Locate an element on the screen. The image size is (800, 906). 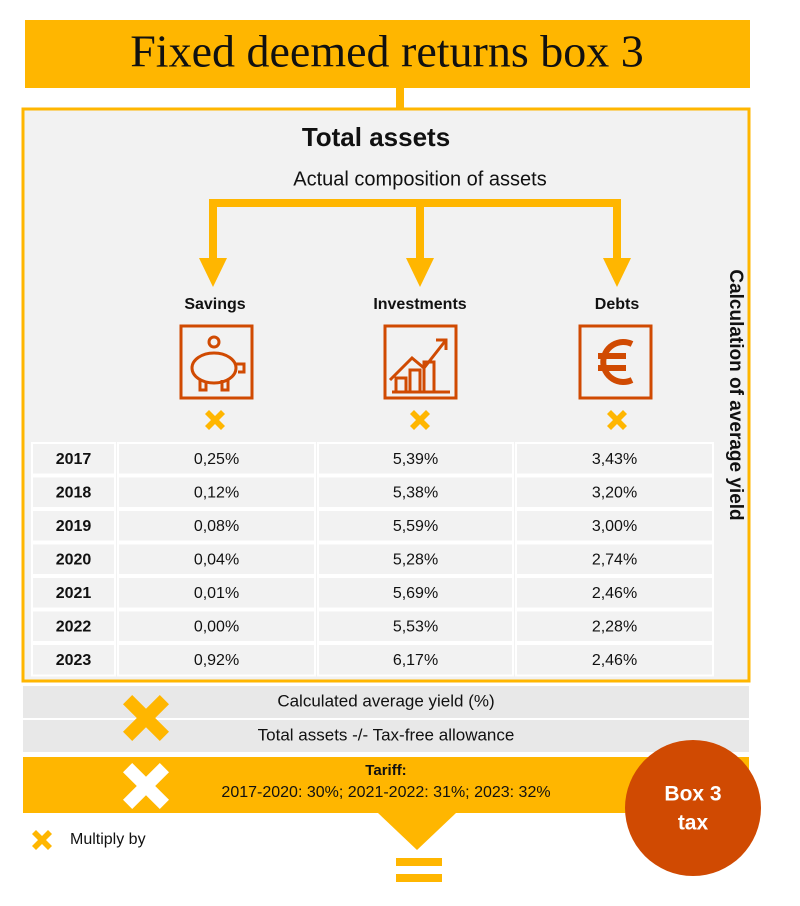
tariff-label: Tariff: is located at coordinates (385, 770).